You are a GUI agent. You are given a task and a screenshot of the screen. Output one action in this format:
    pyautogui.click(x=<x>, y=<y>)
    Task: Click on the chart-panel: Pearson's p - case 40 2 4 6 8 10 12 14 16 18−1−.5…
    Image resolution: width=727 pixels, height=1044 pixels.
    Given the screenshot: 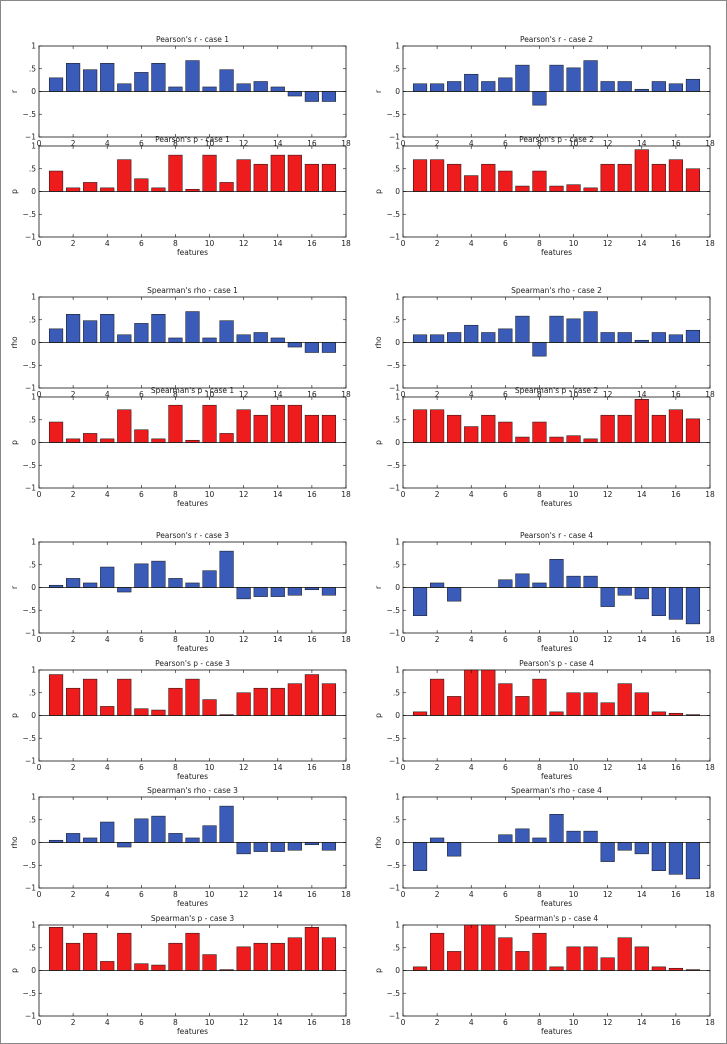 What is the action you would take?
    pyautogui.click(x=544, y=720)
    